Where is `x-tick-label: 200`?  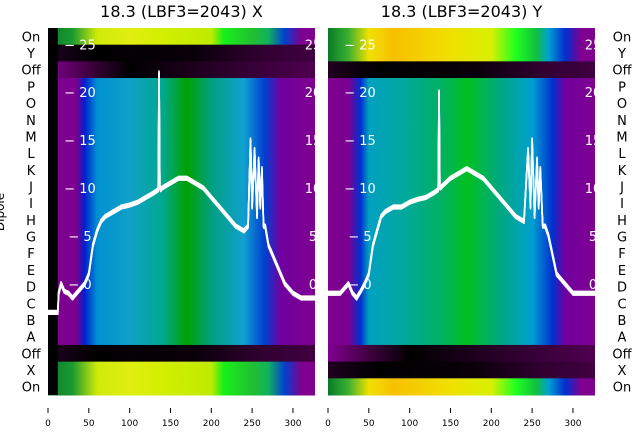
x-tick-label: 200 is located at coordinates (491, 424).